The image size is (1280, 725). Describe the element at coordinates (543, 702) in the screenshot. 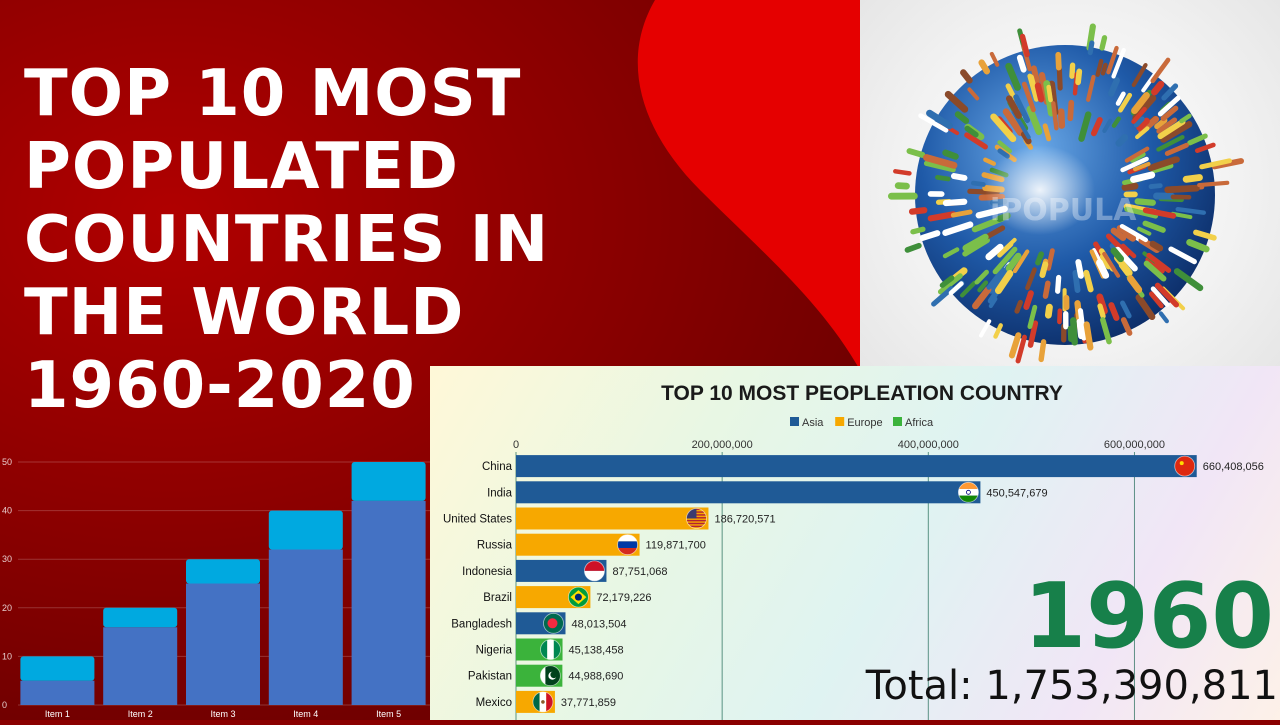

I see `mexico-flag-icon` at that location.